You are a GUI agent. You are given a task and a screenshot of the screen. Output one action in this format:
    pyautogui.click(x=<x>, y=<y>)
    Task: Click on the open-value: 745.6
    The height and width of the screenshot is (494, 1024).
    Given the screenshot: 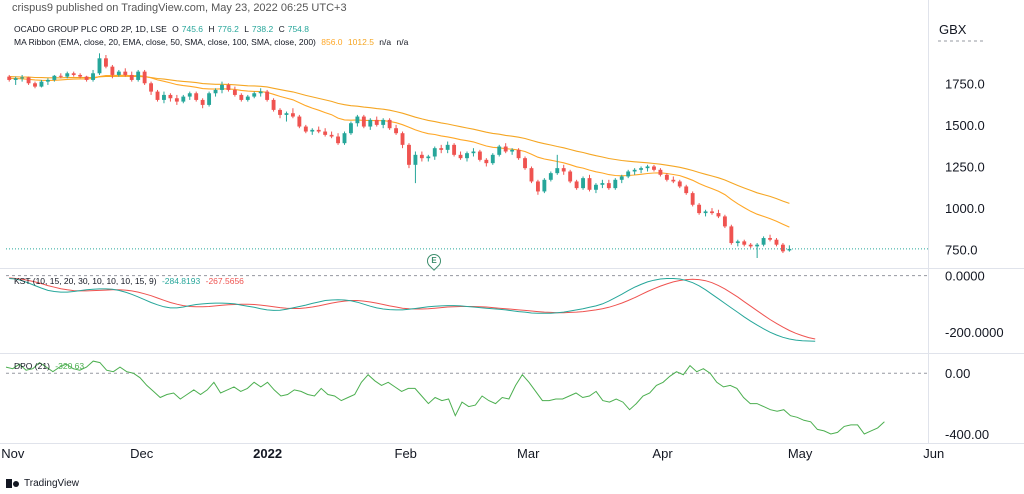 What is the action you would take?
    pyautogui.click(x=192, y=29)
    